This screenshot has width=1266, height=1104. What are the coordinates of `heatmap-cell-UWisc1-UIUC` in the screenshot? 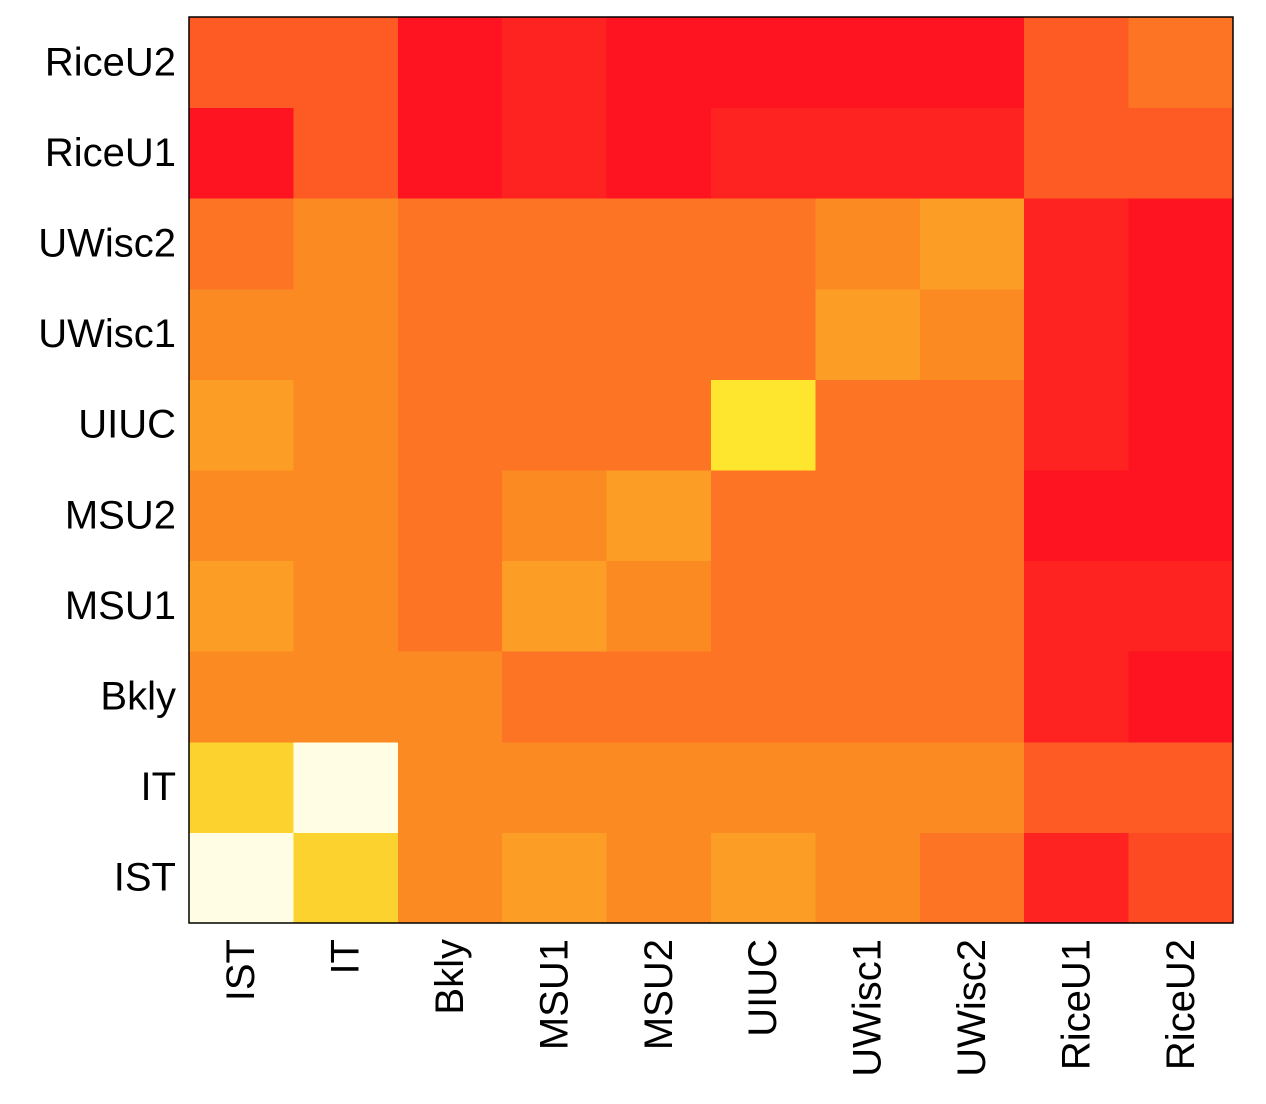 It's located at (763, 334).